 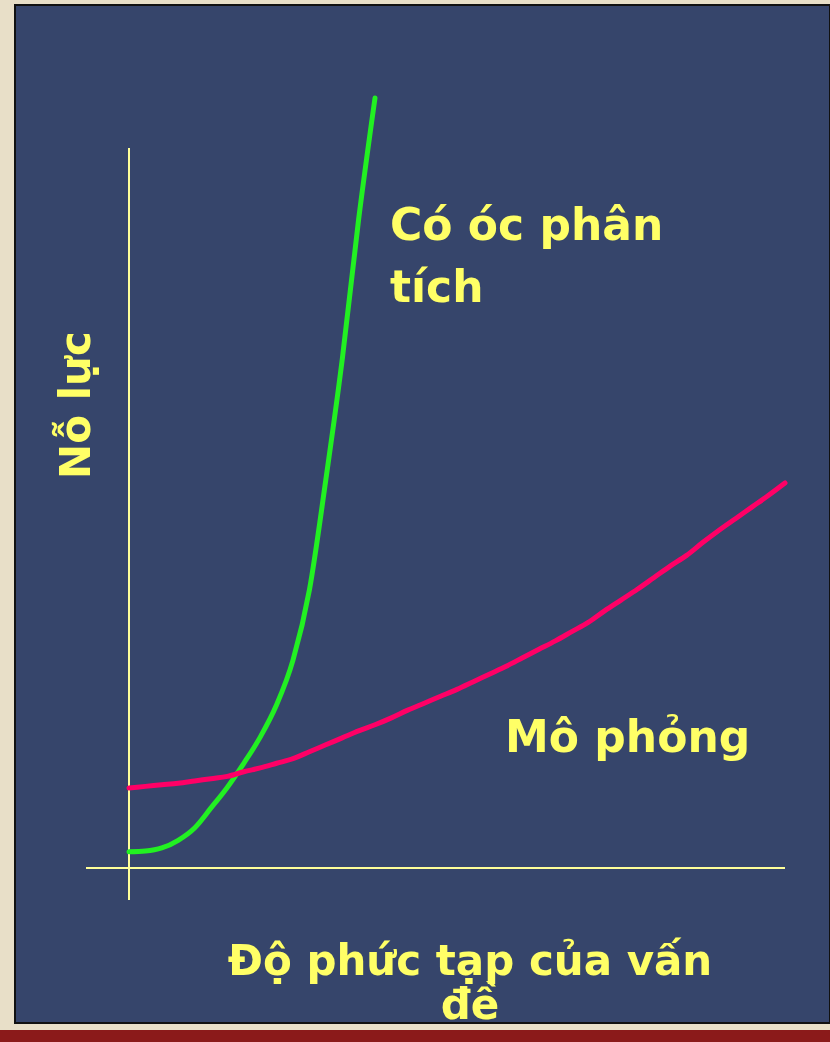 I want to click on y-axis-title: Nỗ lực, so click(x=75, y=405).